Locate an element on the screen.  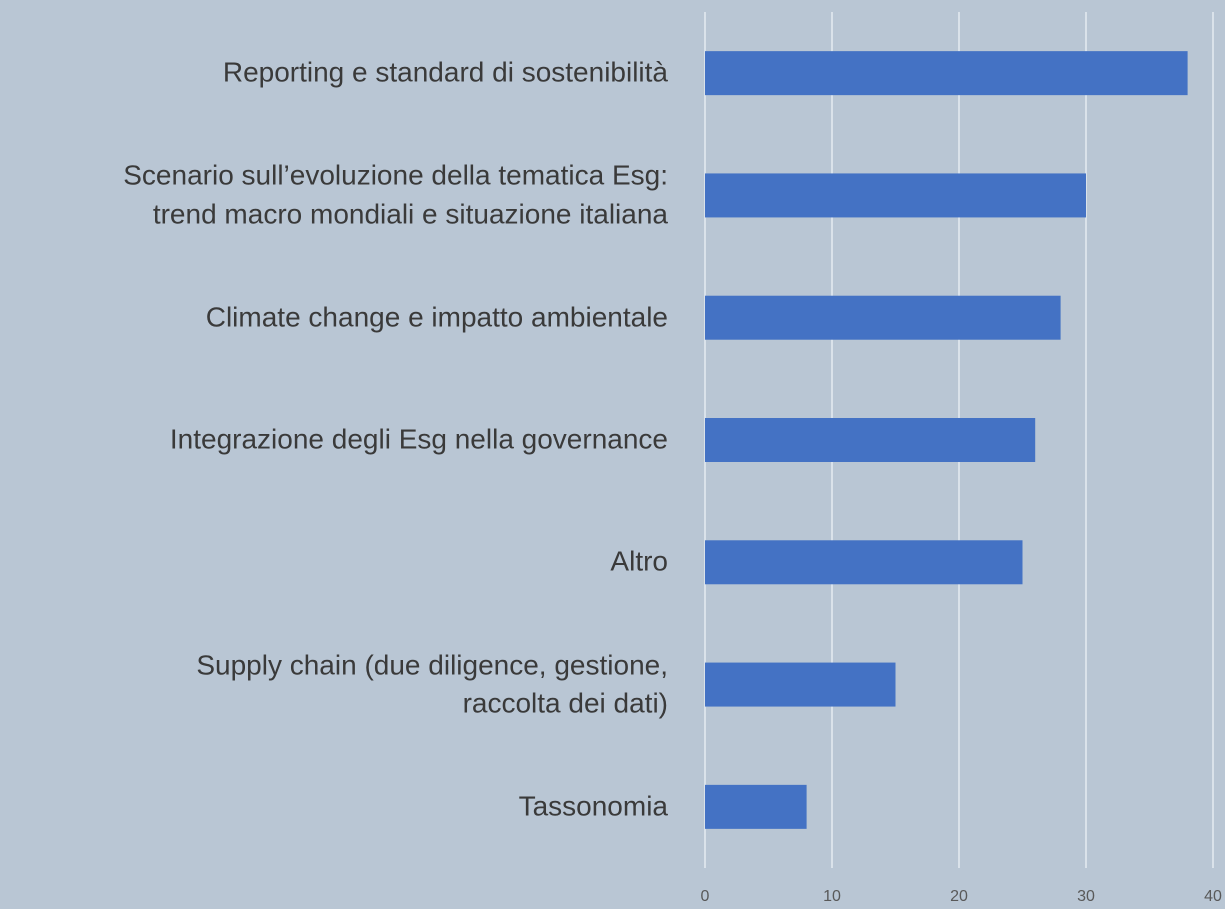
x-tick-label: 0 is located at coordinates (705, 896).